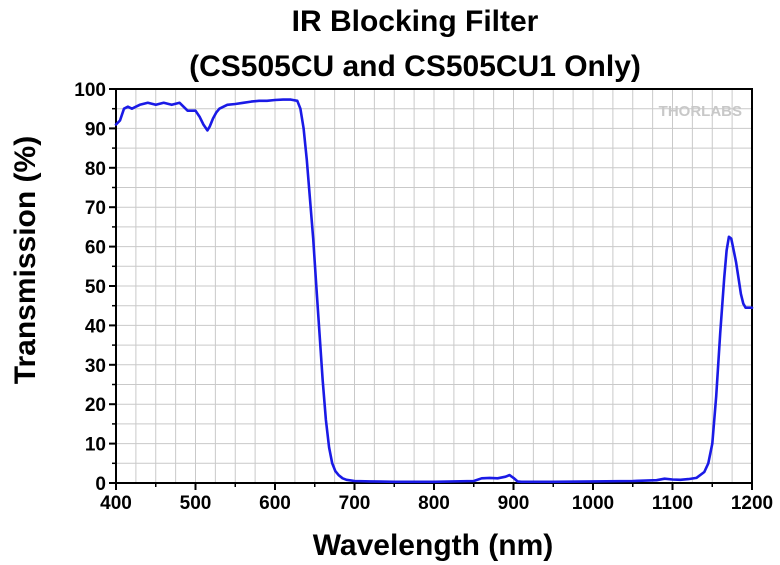 Image resolution: width=780 pixels, height=565 pixels. What do you see at coordinates (196, 503) in the screenshot?
I see `x-tick-label: 500` at bounding box center [196, 503].